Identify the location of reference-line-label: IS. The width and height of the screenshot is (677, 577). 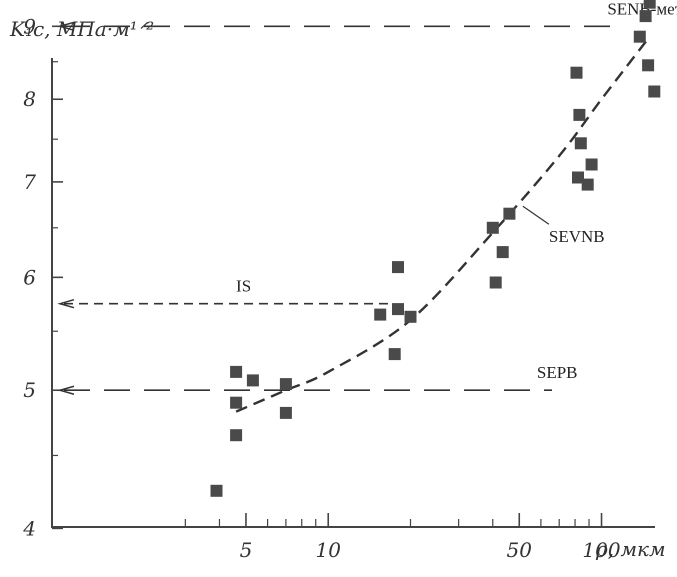
(243, 286).